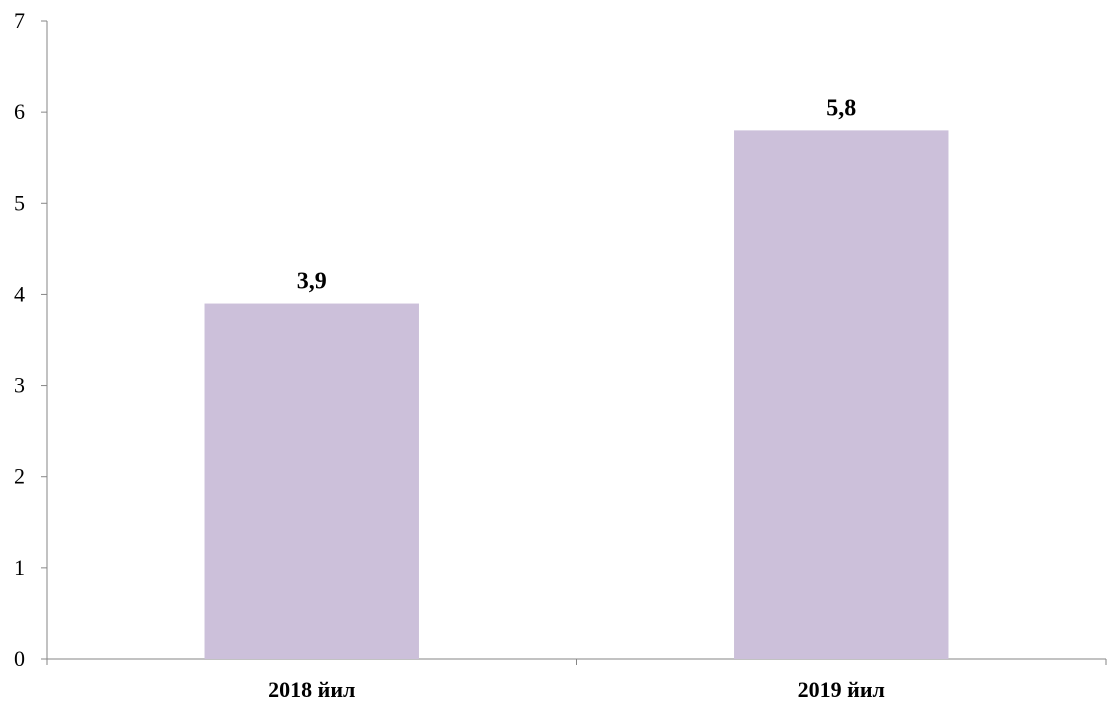 This screenshot has height=708, width=1107. What do you see at coordinates (311, 689) in the screenshot?
I see `x-category-label: 2018 йил` at bounding box center [311, 689].